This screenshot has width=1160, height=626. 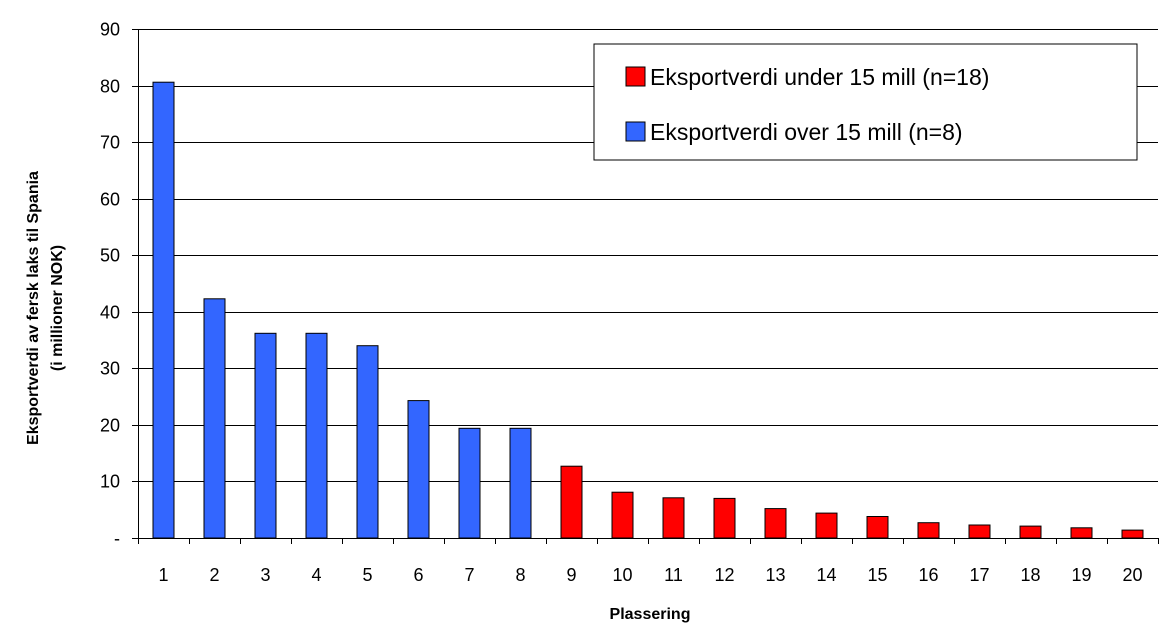 I want to click on legend-swatch-over, so click(x=635, y=131).